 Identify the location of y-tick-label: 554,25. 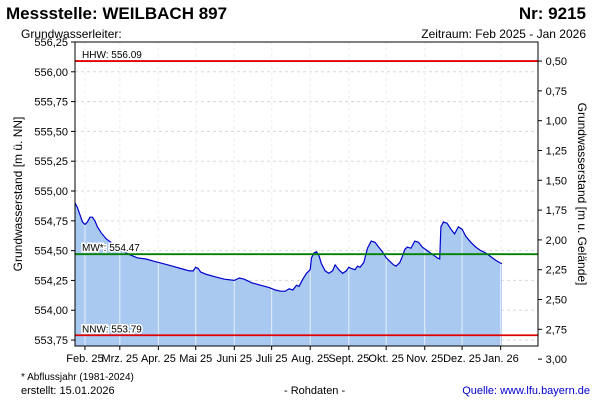
(51, 281).